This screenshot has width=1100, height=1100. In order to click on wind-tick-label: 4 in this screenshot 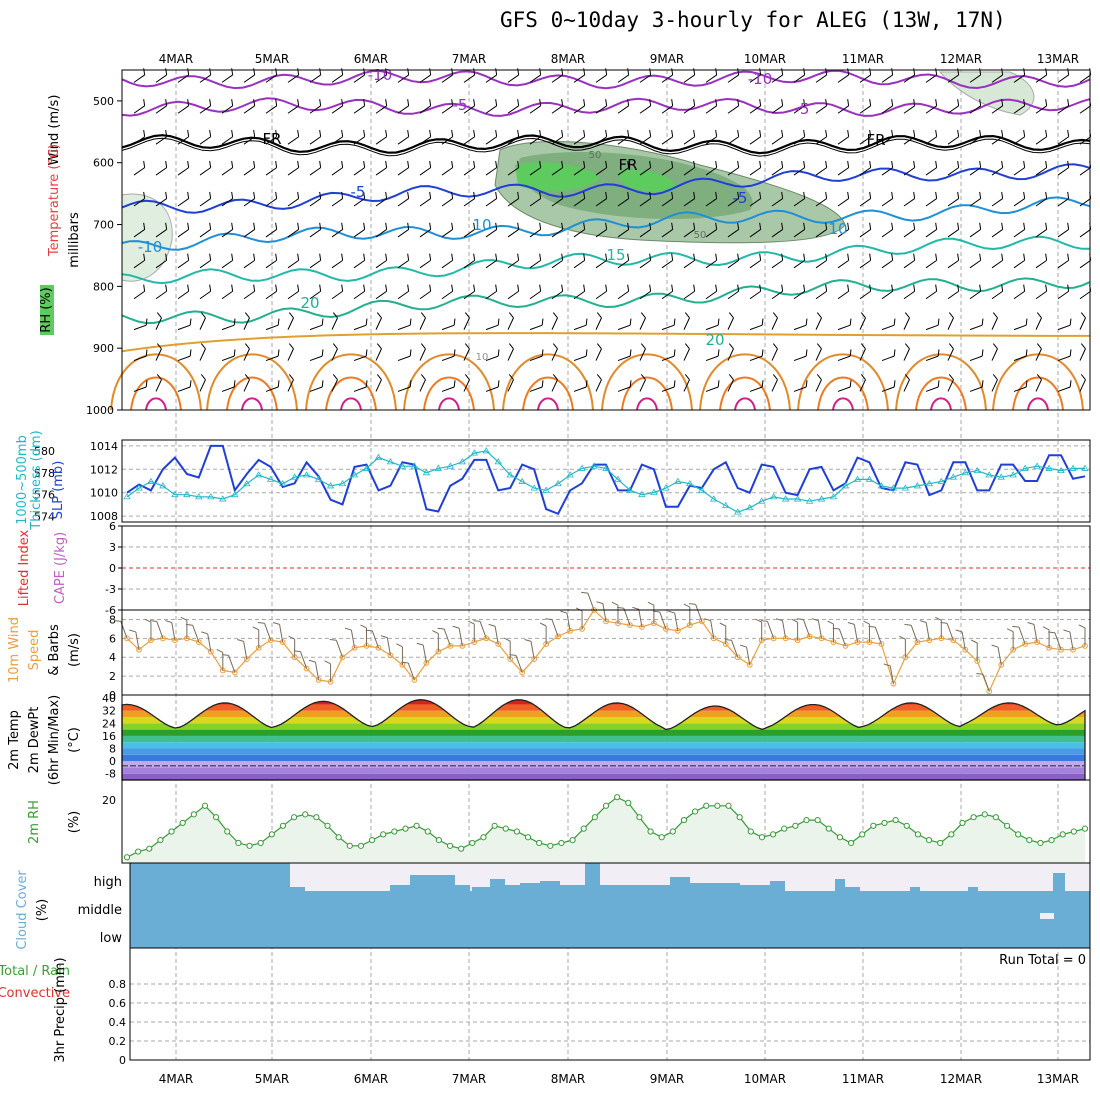, I will do `click(112, 657)`.